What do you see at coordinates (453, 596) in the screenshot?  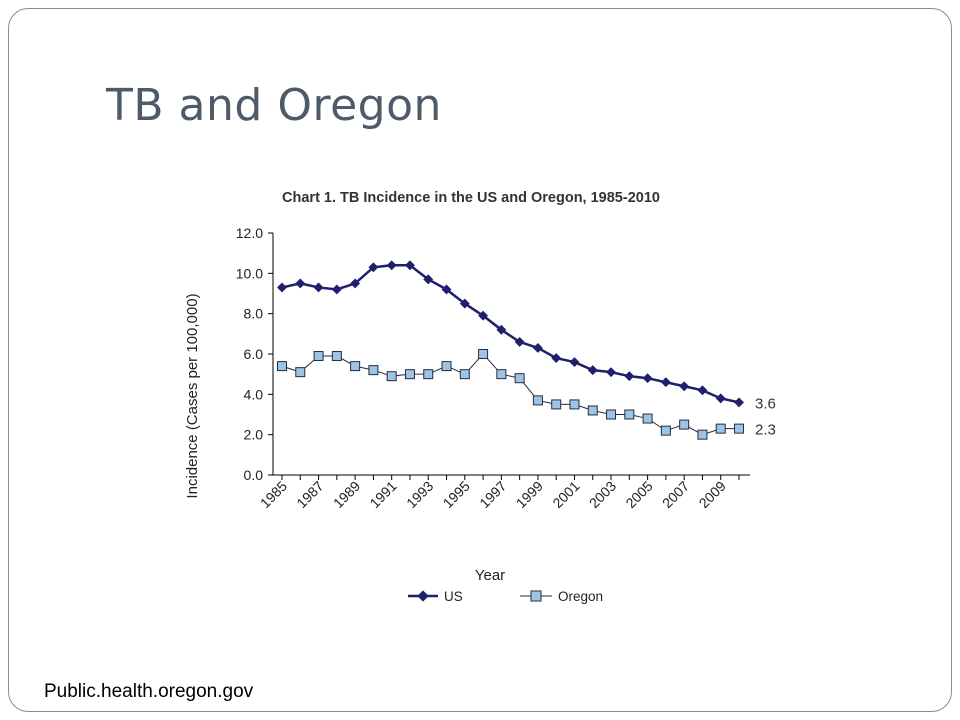 I see `legend-us-label: US` at bounding box center [453, 596].